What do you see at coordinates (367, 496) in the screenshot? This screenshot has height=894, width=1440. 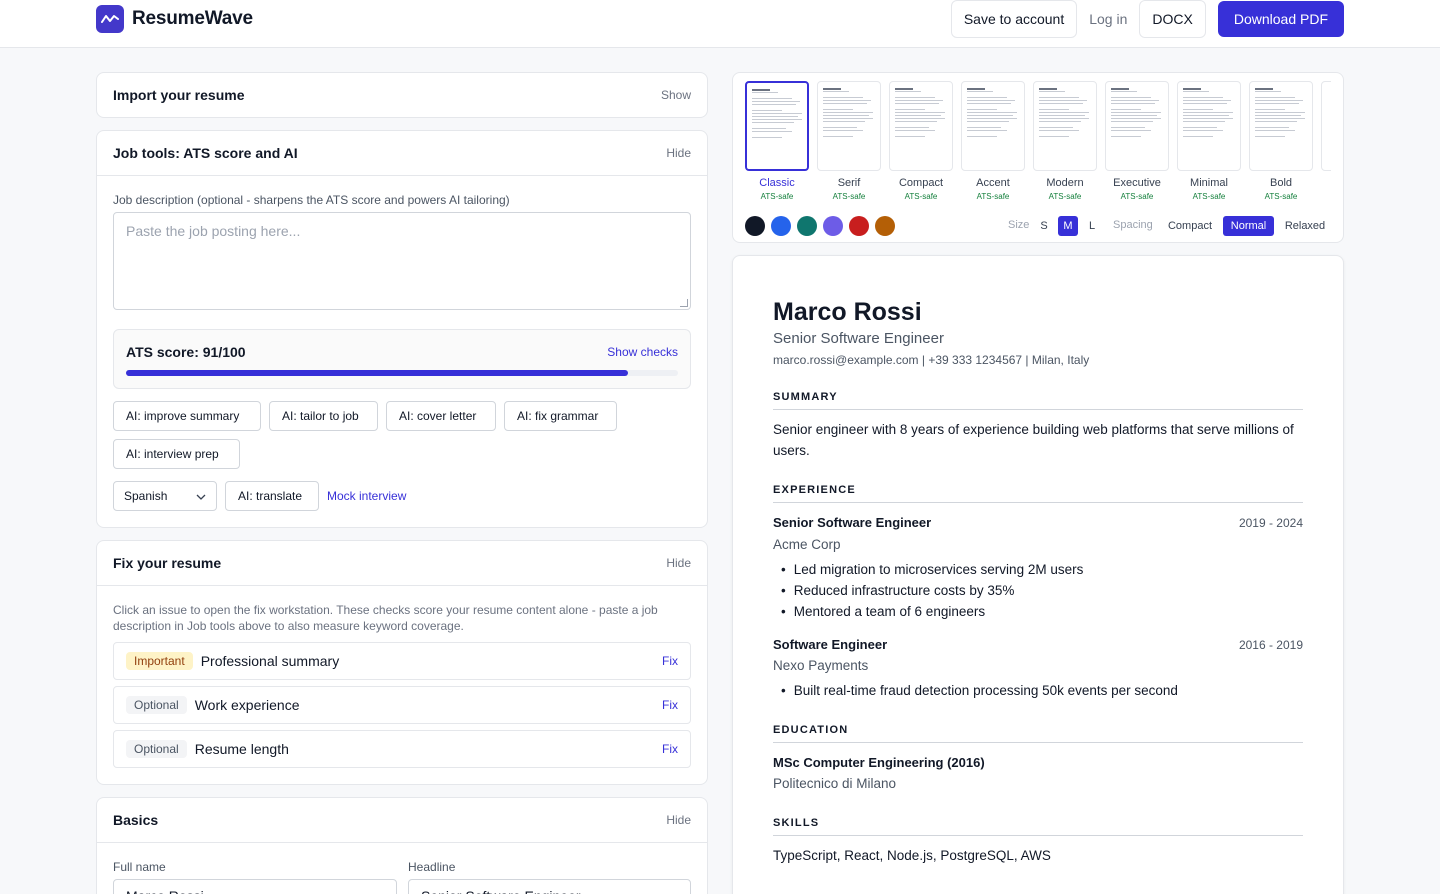 I see `mock-interview-link: Mock interview` at bounding box center [367, 496].